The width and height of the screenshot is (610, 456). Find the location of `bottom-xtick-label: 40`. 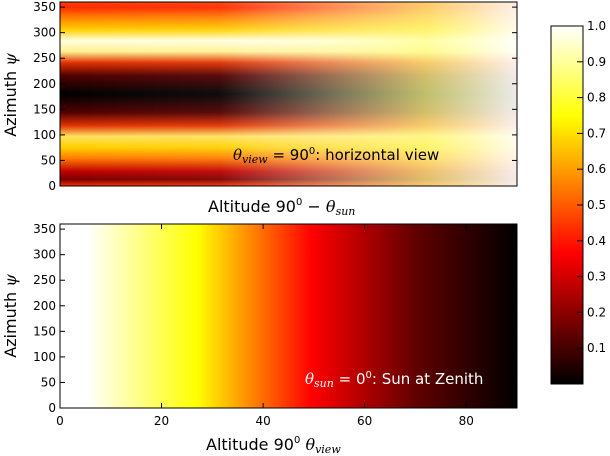

bottom-xtick-label: 40 is located at coordinates (262, 421).